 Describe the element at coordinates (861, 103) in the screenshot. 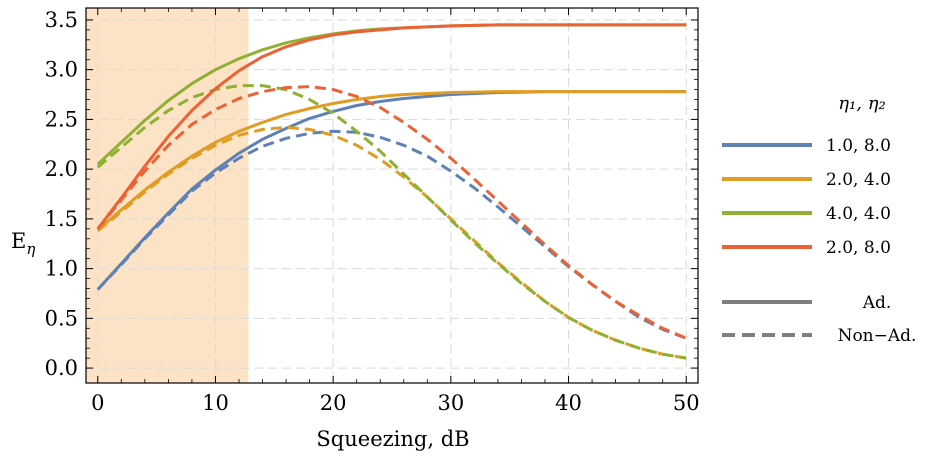

I see `legend-title: η₁, η₂` at that location.